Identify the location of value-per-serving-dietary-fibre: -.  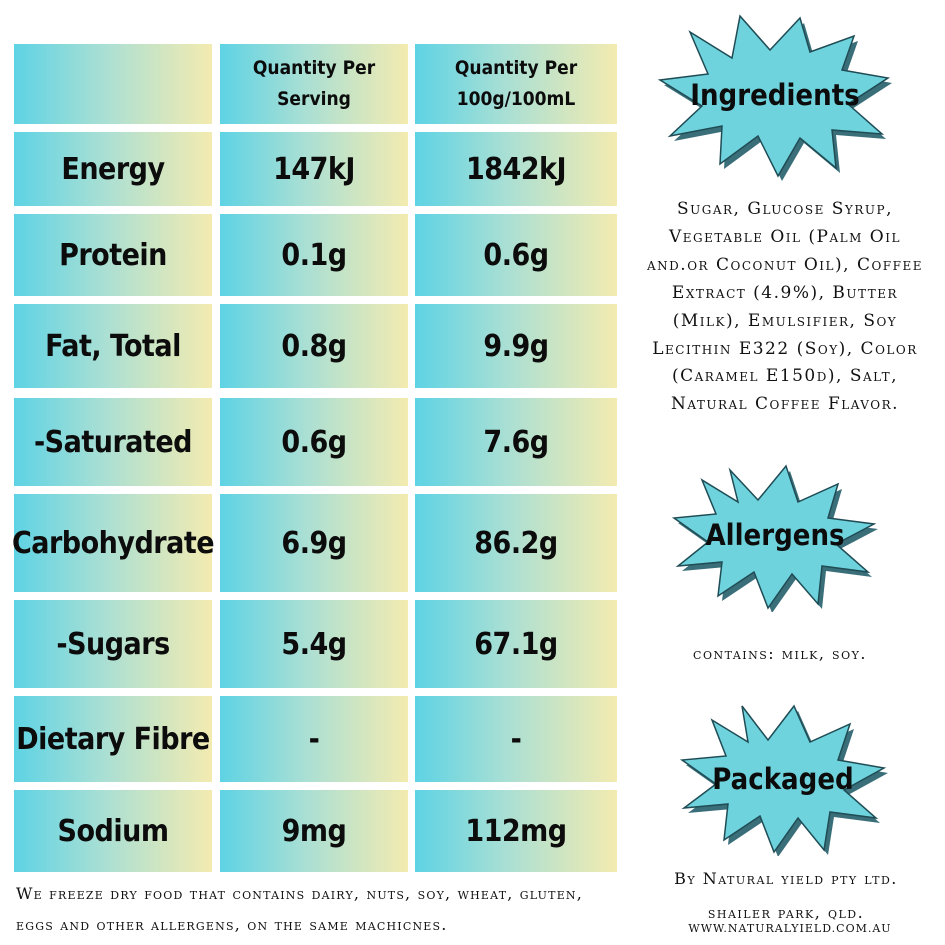
(314, 739).